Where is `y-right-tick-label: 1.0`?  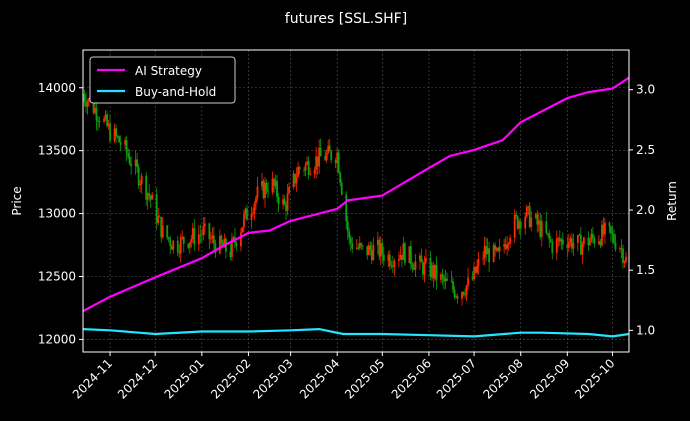
y-right-tick-label: 1.0 is located at coordinates (645, 330).